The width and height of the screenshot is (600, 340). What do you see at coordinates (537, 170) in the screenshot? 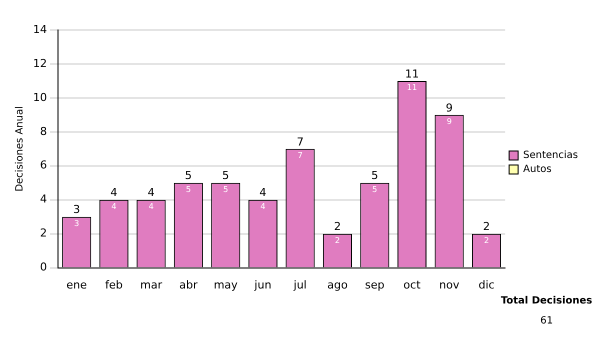
I see `legend-label: Autos` at bounding box center [537, 170].